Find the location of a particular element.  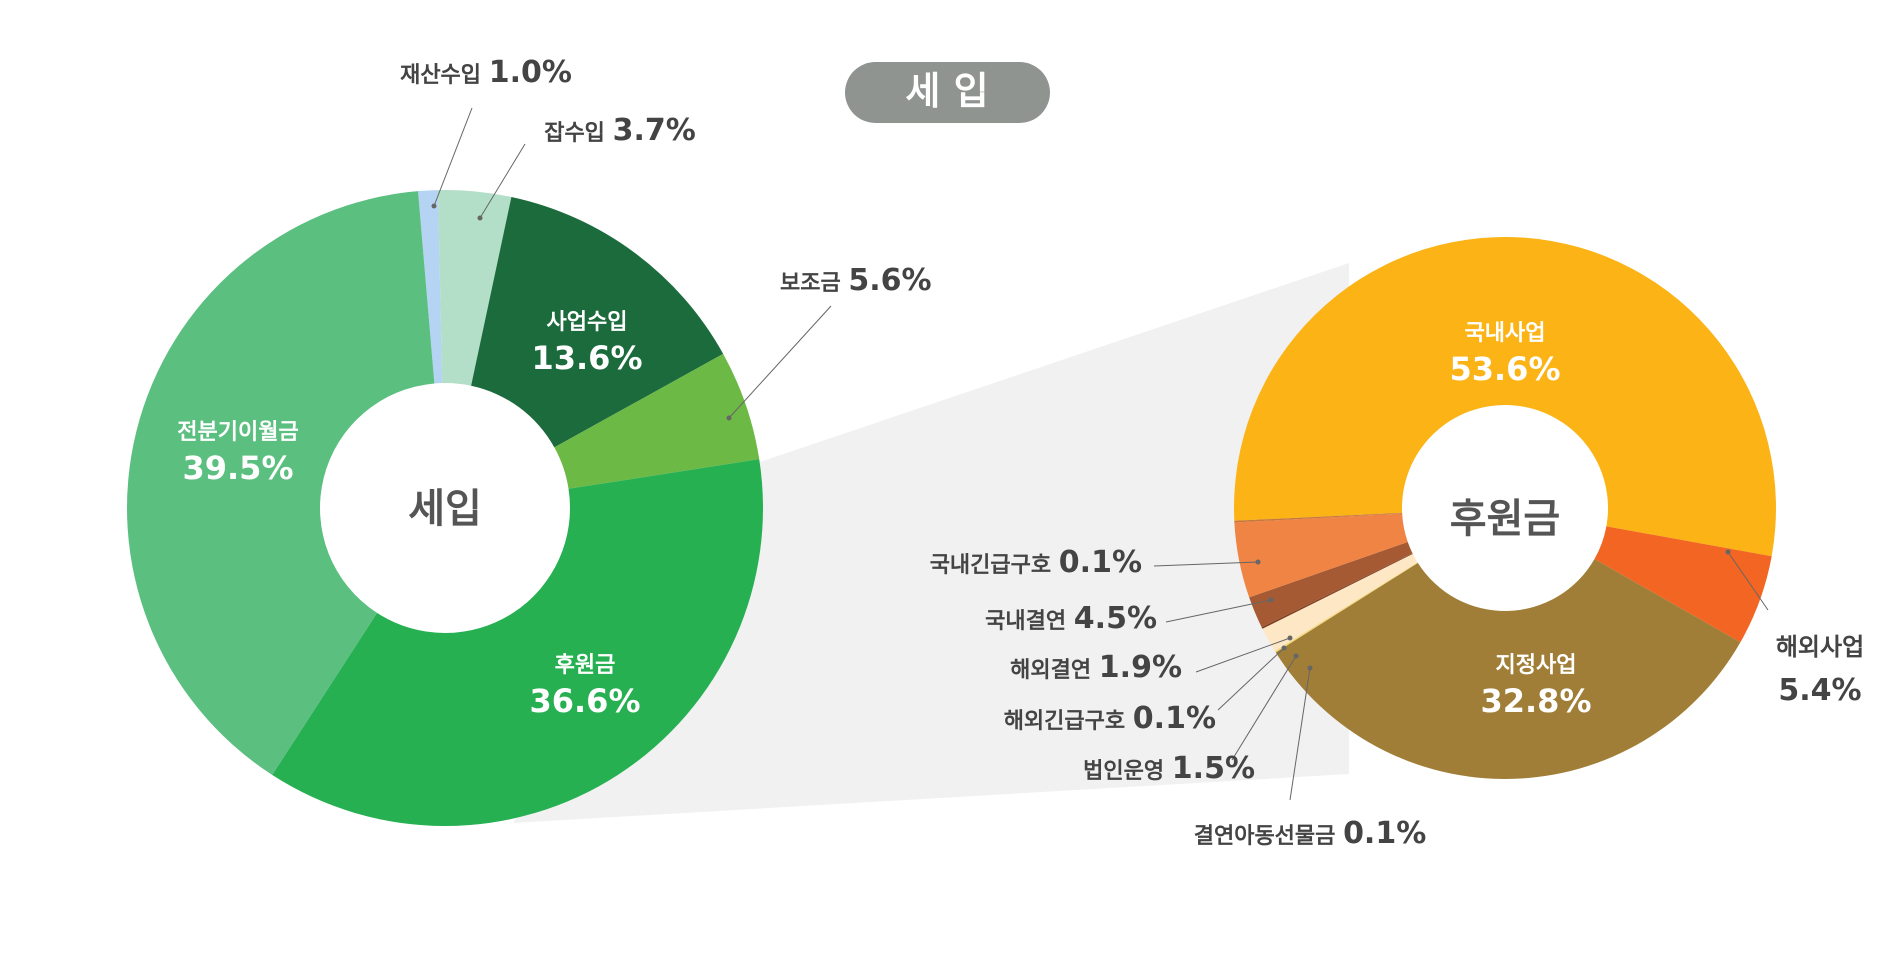

pie2-value-2: 32.8% is located at coordinates (1535, 701).